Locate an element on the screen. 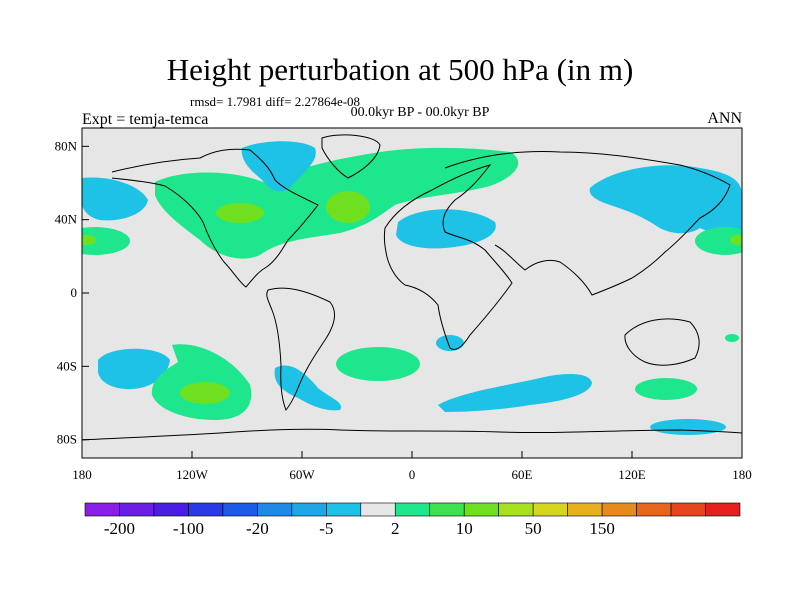 This screenshot has width=800, height=600. latitude-axis: 80N 40N 0 40S 80S is located at coordinates (72, 292).